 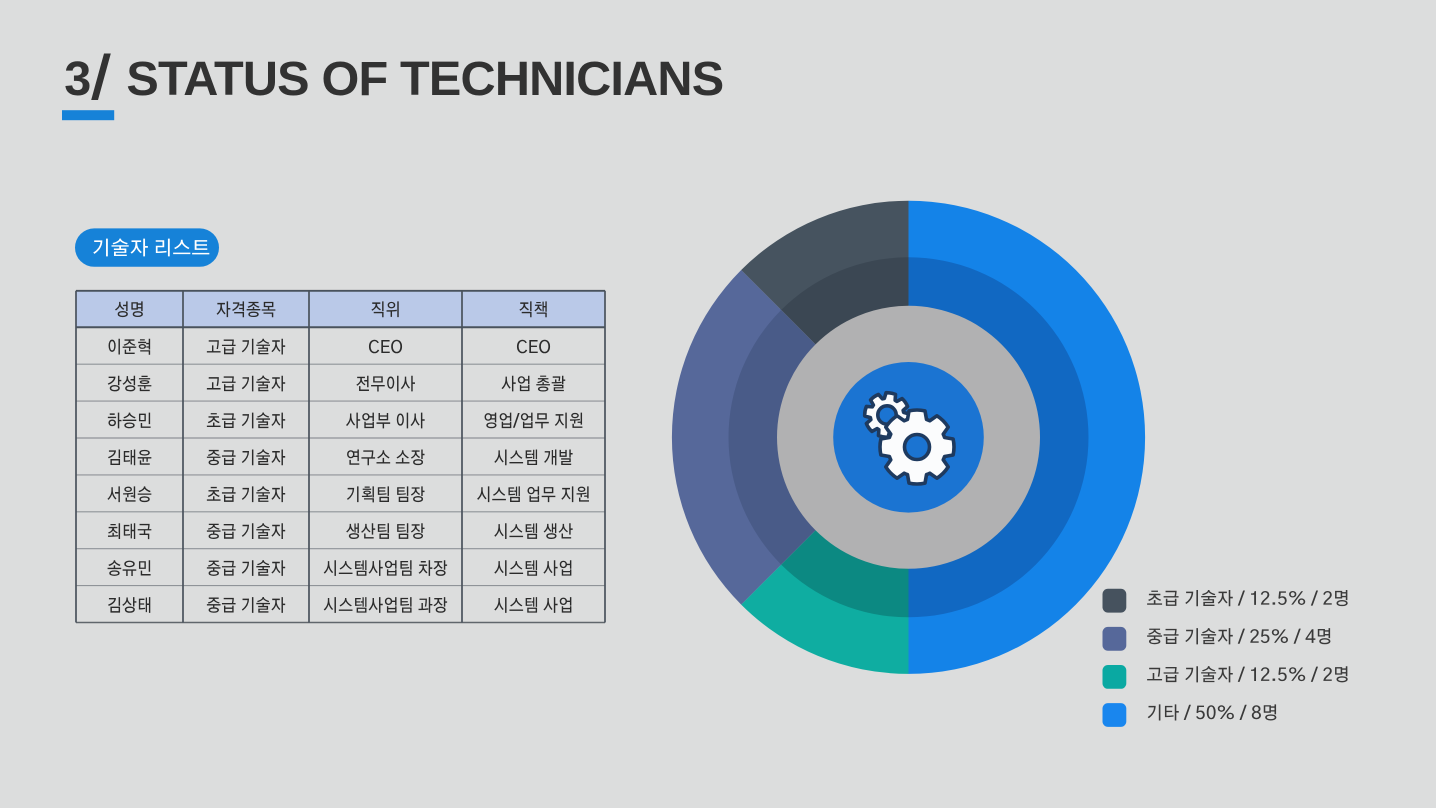 What do you see at coordinates (77, 79) in the screenshot?
I see `svg-text: 3` at bounding box center [77, 79].